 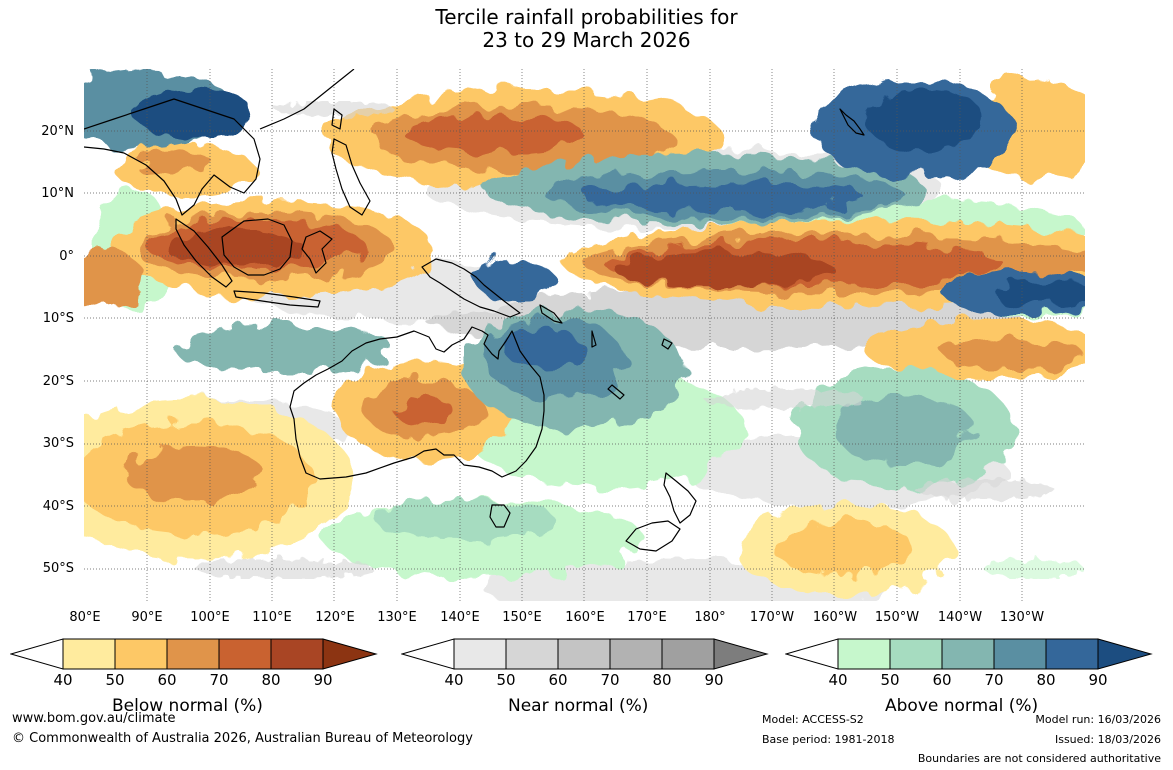 I want to click on lon-label-170w: 170°W, so click(x=772, y=617).